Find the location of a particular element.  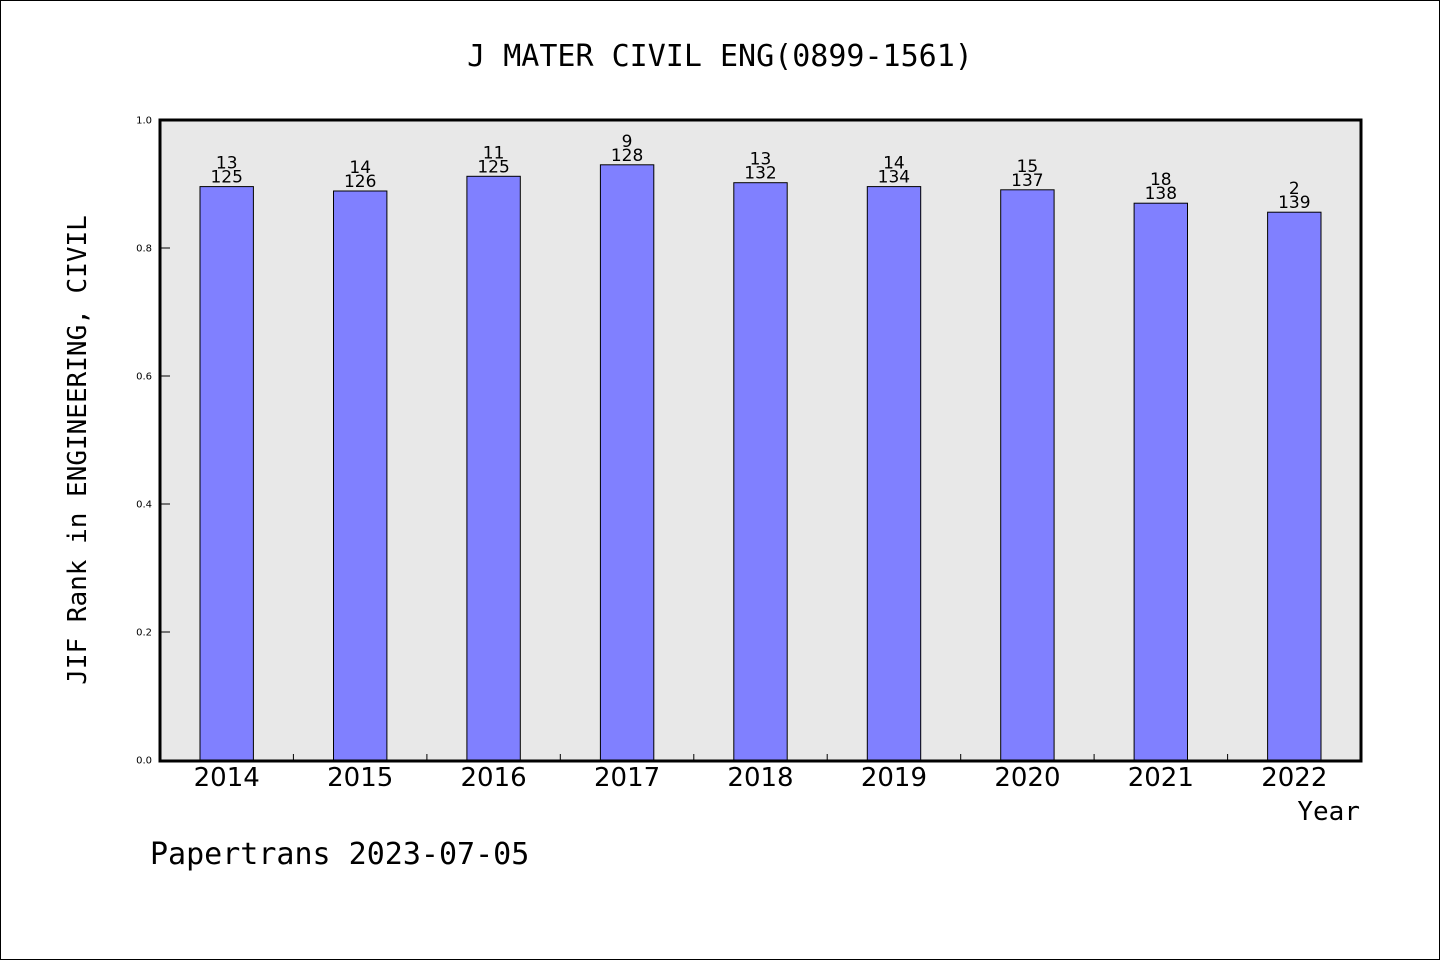

chart-title: J MATER CIVIL ENG(0899-1561) is located at coordinates (720, 56).